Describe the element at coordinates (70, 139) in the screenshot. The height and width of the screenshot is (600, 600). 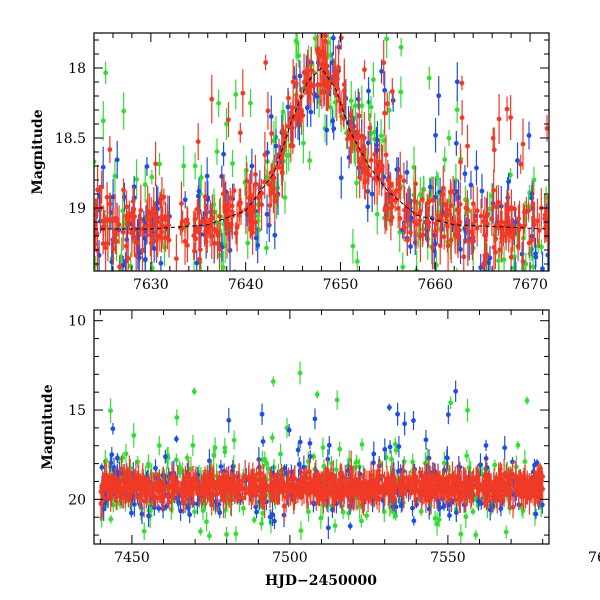
I see `y-tick-label: 18.5` at that location.